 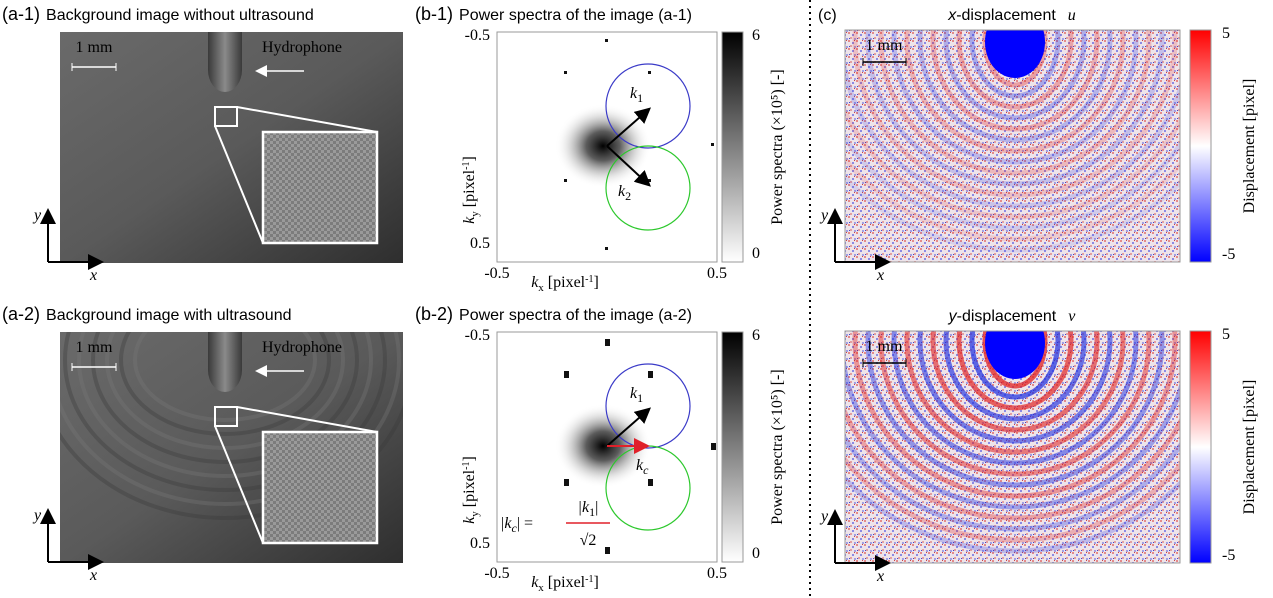 What do you see at coordinates (434, 14) in the screenshot?
I see `panel-title-part: (b-1)` at bounding box center [434, 14].